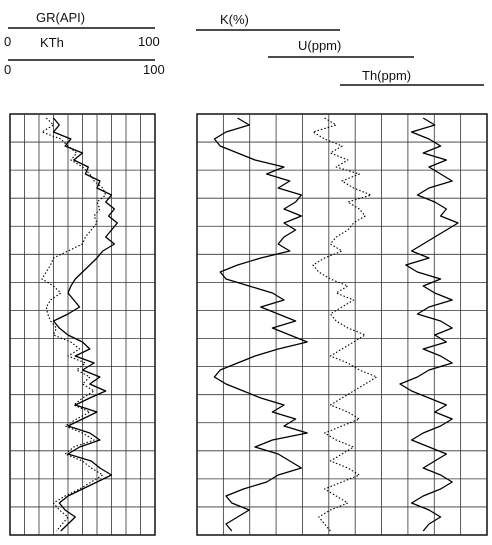 Image resolution: width=492 pixels, height=545 pixels. Describe the element at coordinates (60, 17) in the screenshot. I see `gr-scale-label: GR(API)` at that location.